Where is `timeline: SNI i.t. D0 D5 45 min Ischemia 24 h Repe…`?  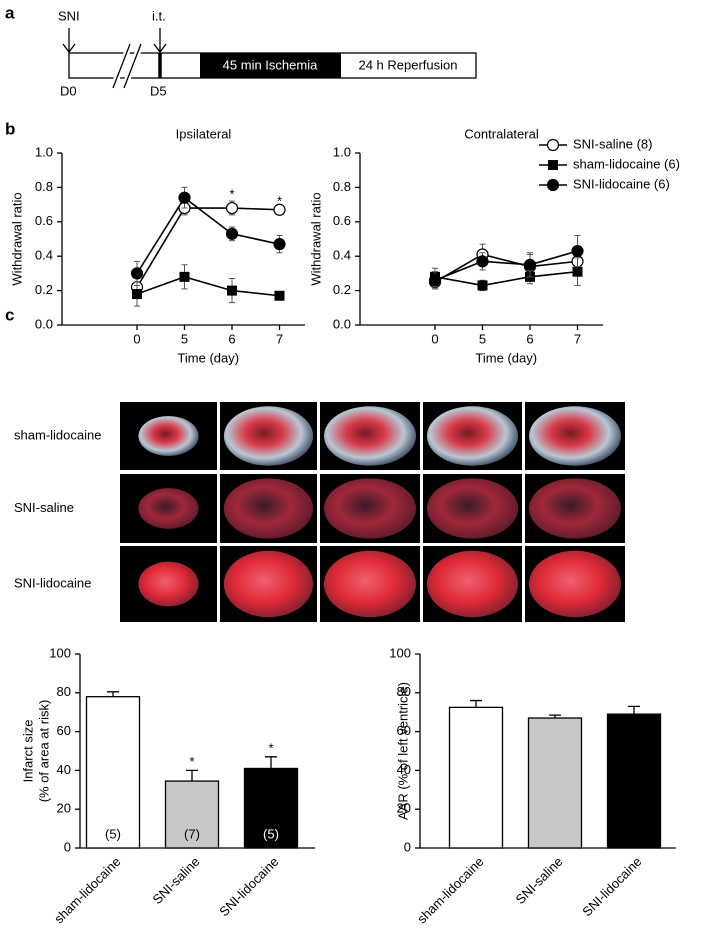 timeline: SNI i.t. D0 D5 45 min Ischemia 24 h Repe… is located at coordinates (267, 53).